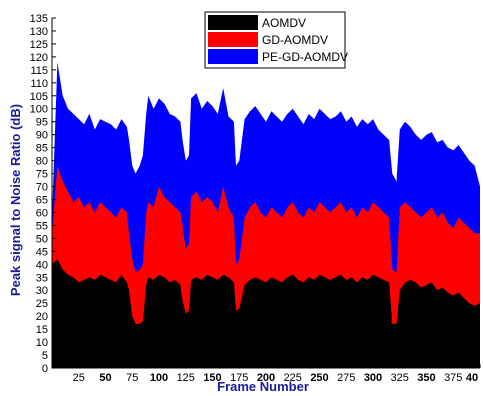  I want to click on y-tick-label: 40, so click(42, 265).